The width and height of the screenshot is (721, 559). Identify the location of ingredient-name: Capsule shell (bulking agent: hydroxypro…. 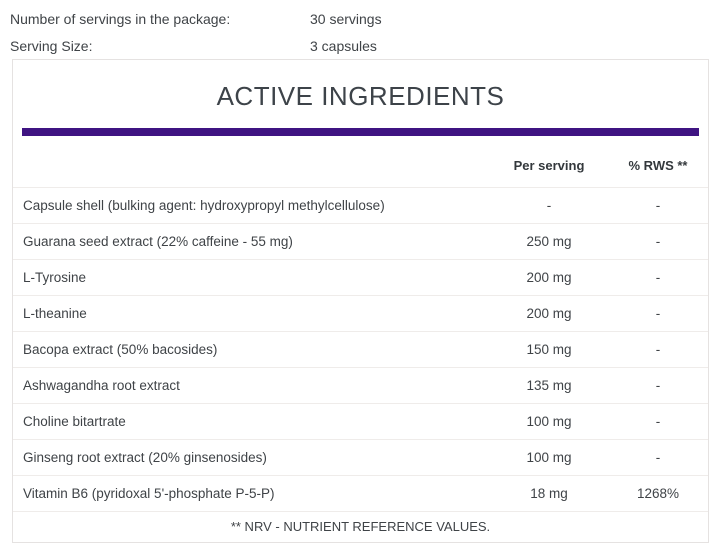
(204, 205).